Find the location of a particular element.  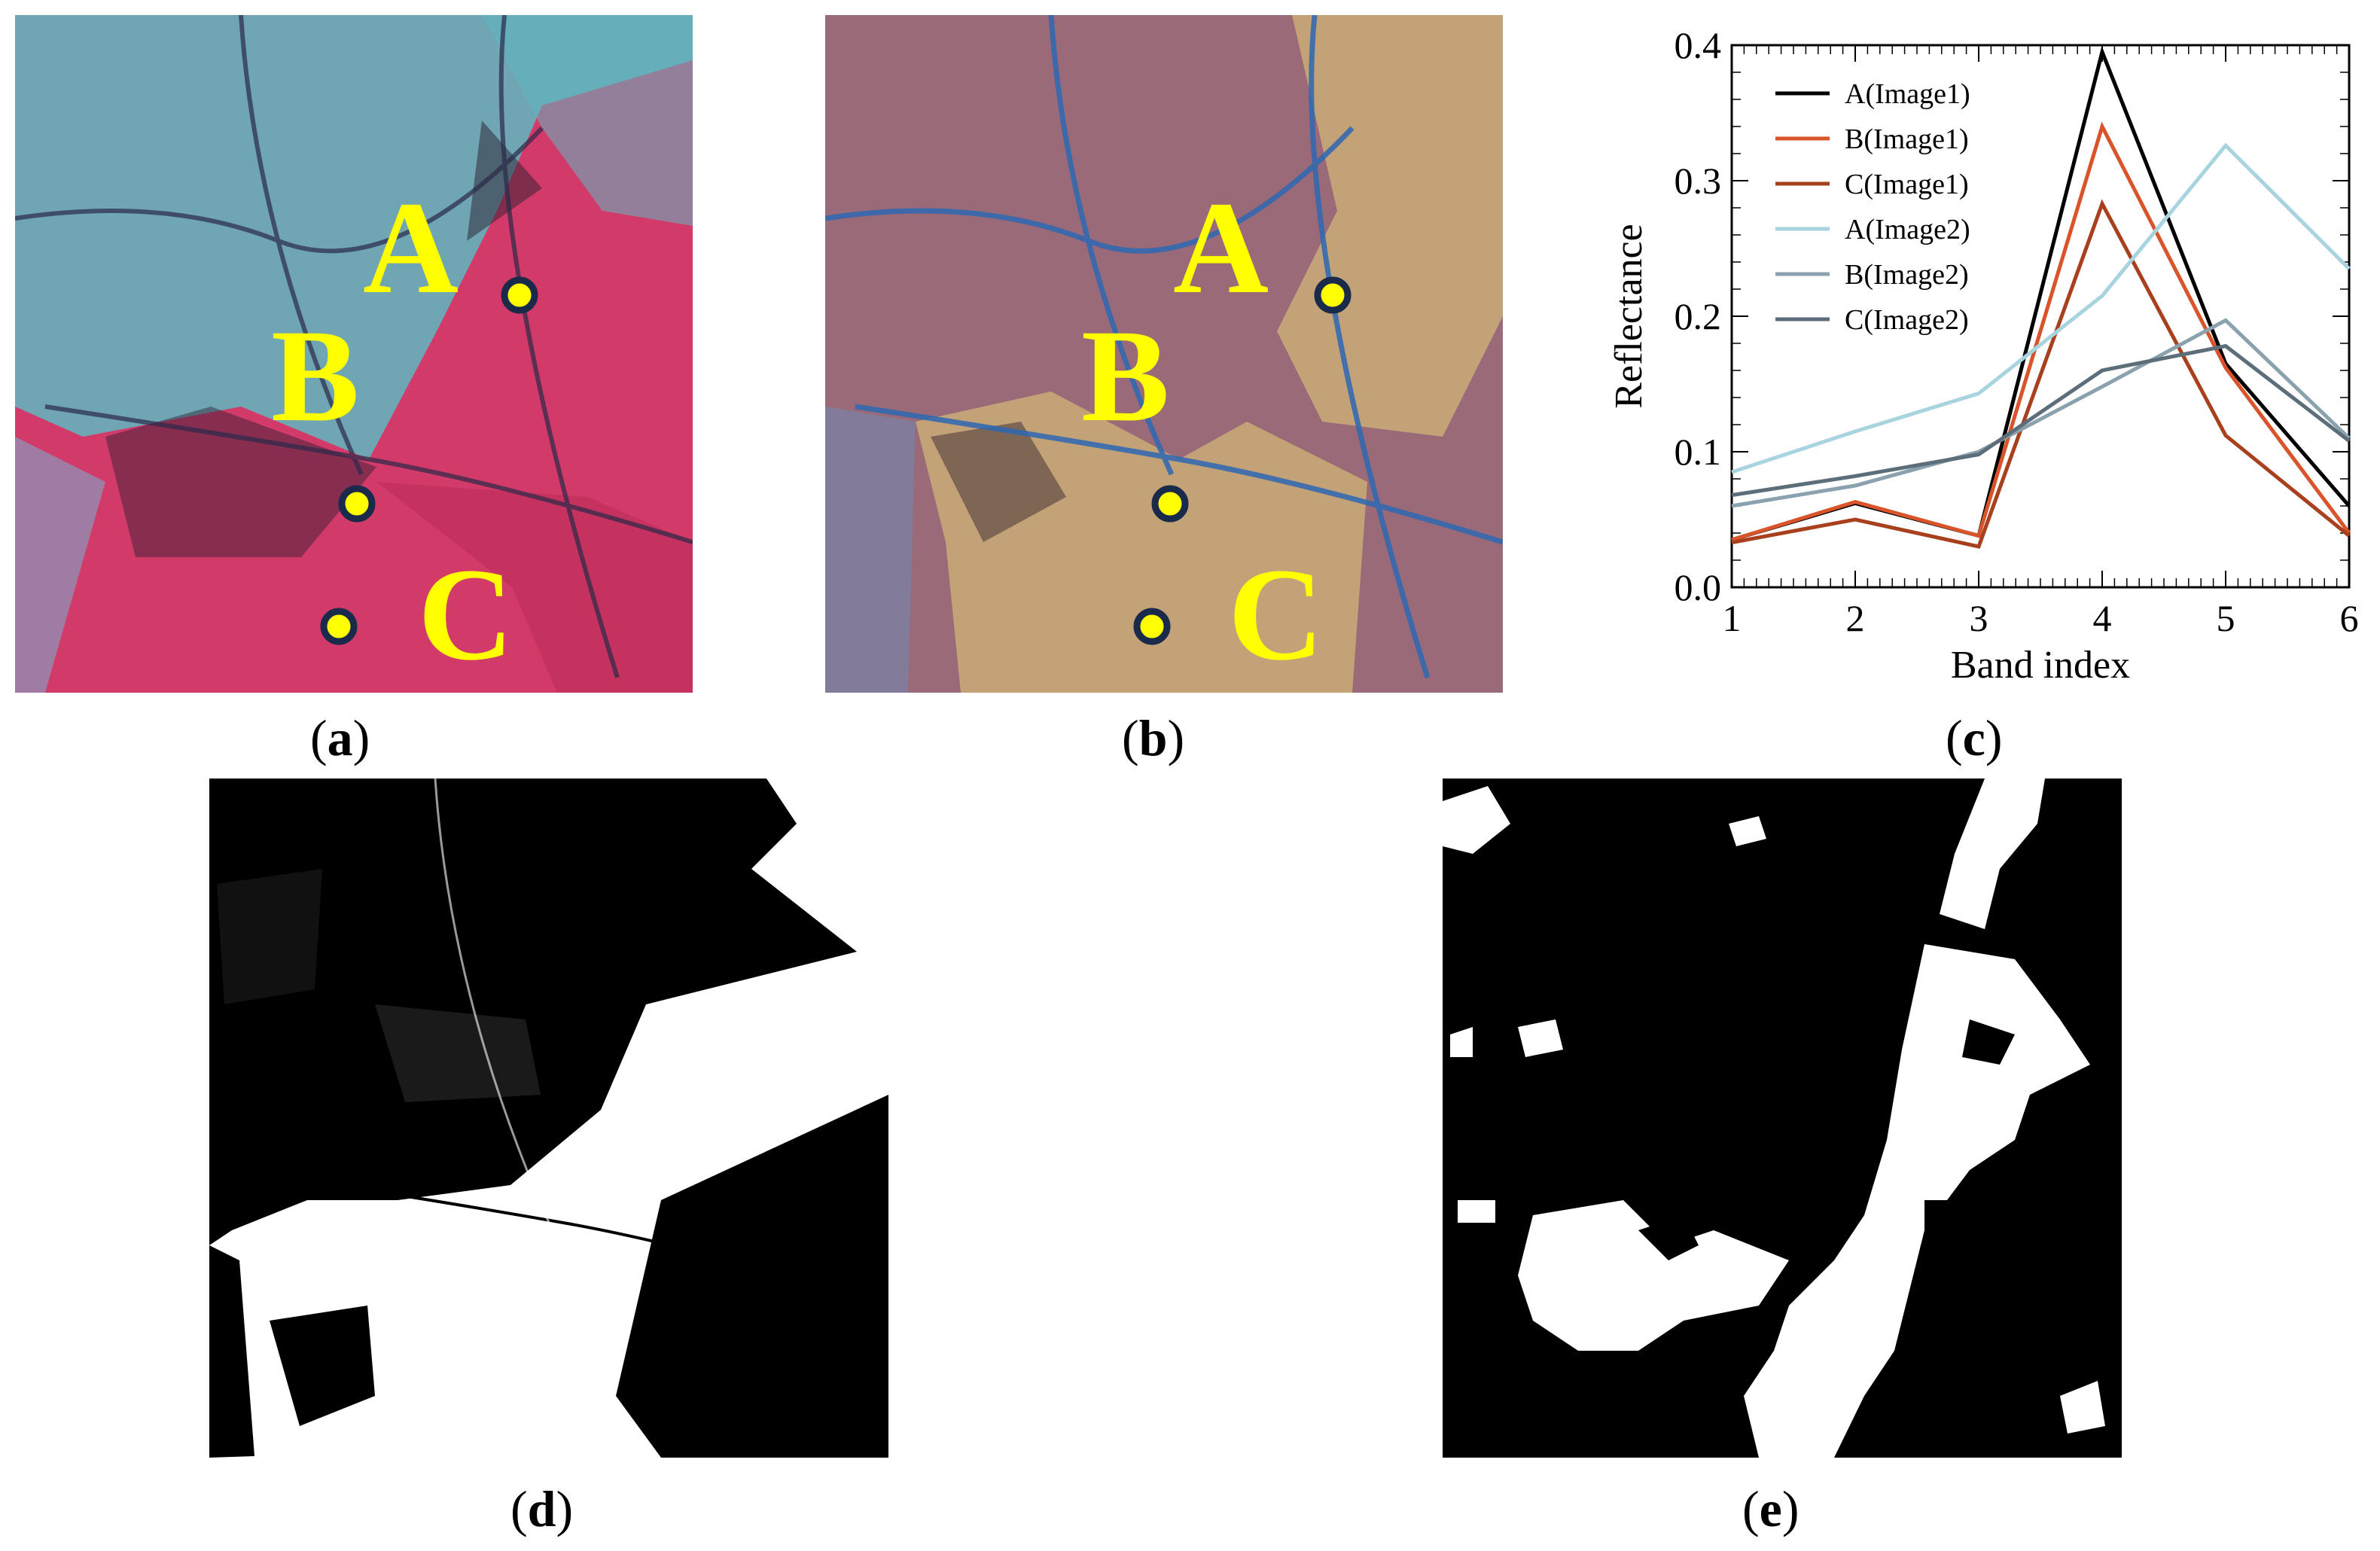

binary-map-e is located at coordinates (1782, 1118).